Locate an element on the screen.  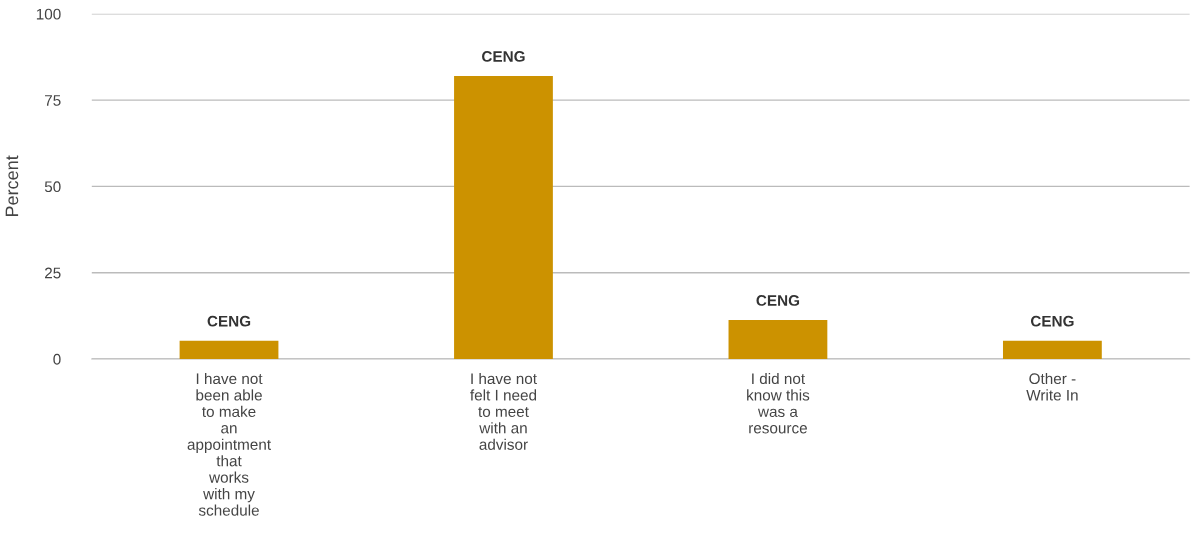
category-label: I have not been able to make an appointment that works with my schedule is located at coordinates (229, 444).